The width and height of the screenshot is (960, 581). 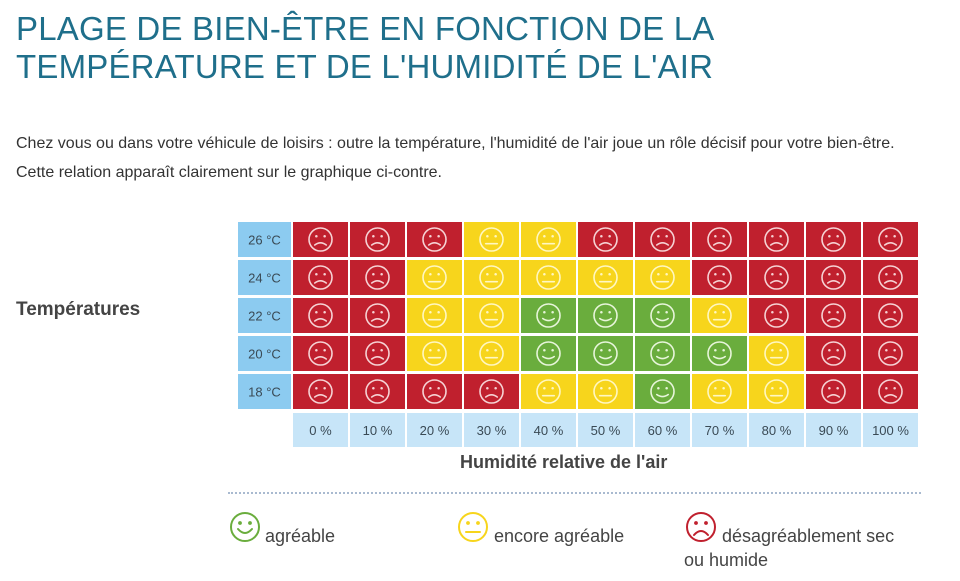 What do you see at coordinates (804, 543) in the screenshot?
I see `legend-item-desagreable: désagréablement sec ou humide` at bounding box center [804, 543].